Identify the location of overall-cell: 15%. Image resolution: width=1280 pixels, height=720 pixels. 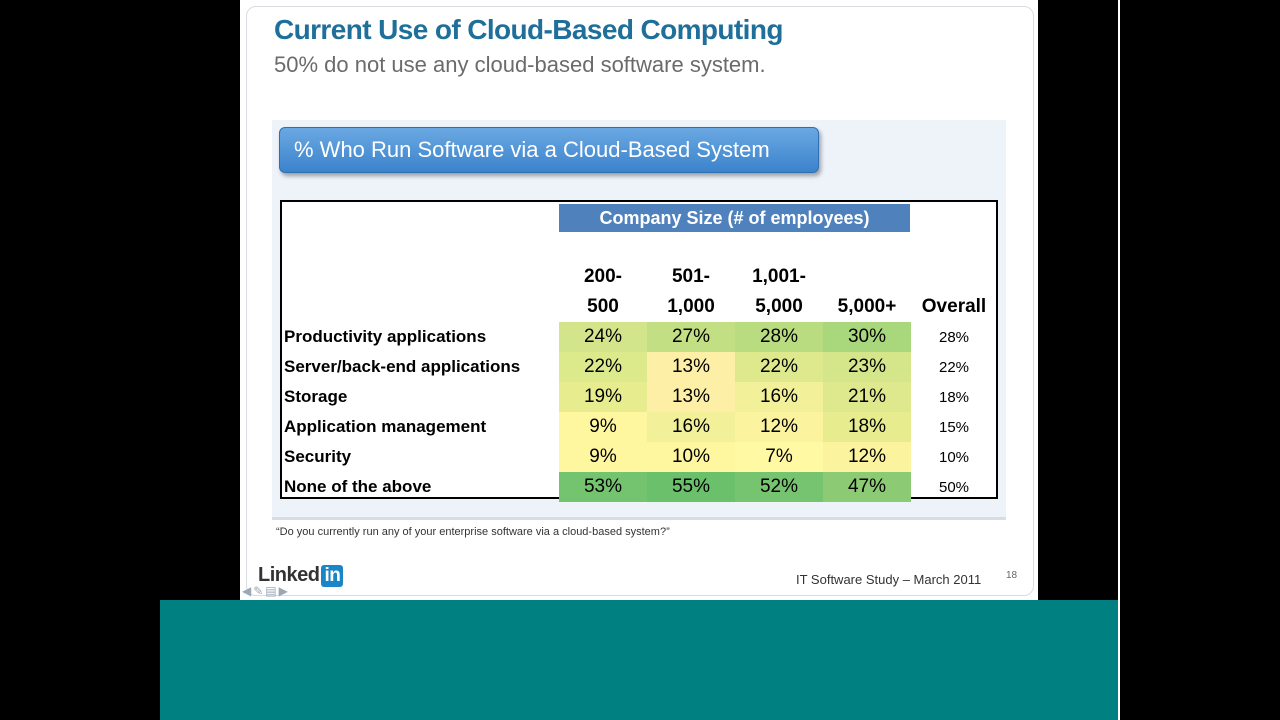
(954, 427).